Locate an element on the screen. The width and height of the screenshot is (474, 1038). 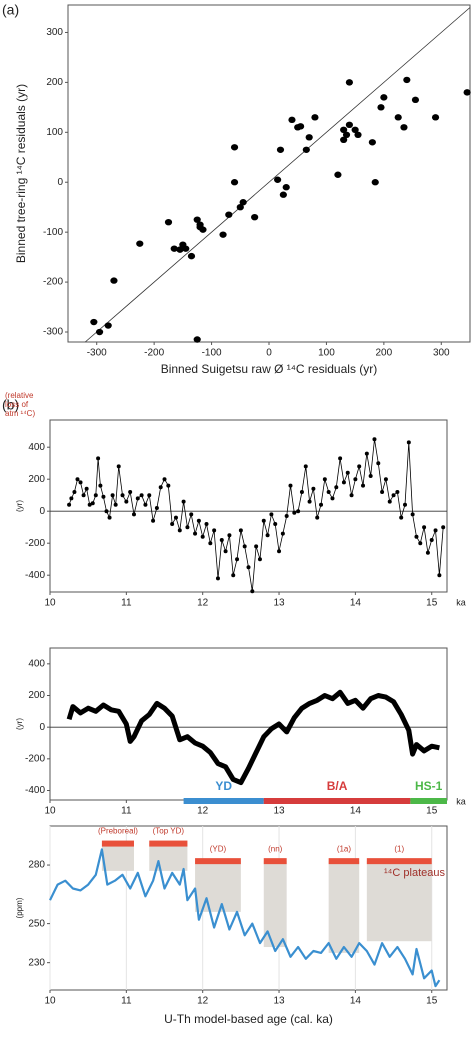
period-label: HS-1 is located at coordinates (429, 786).